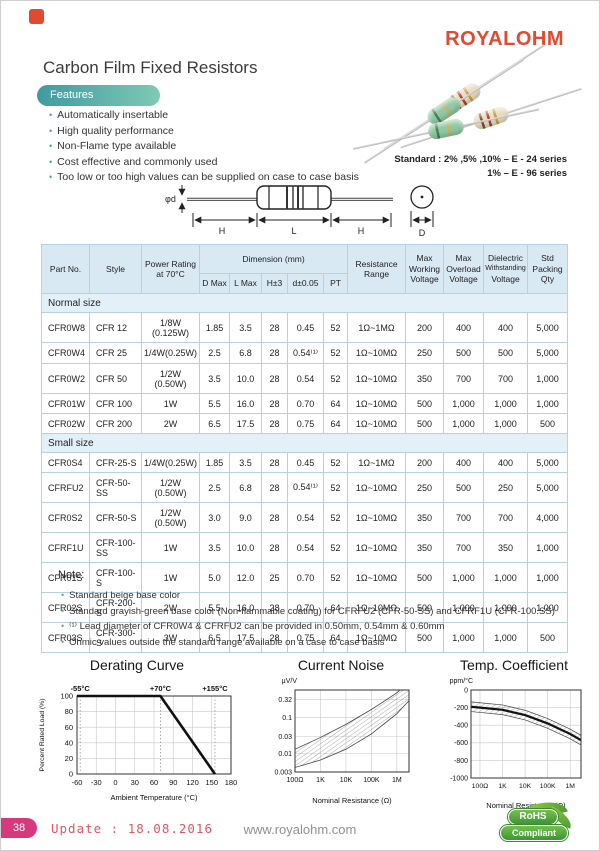 The height and width of the screenshot is (851, 600). Describe the element at coordinates (461, 681) in the screenshot. I see `svg-text: ppm/°C` at that location.